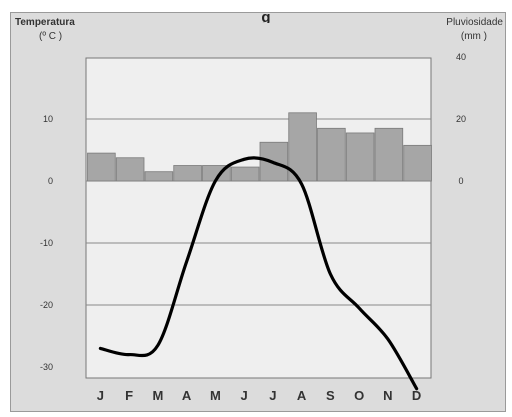 The image size is (512, 417). Describe the element at coordinates (187, 395) in the screenshot. I see `month-label-3: A` at that location.